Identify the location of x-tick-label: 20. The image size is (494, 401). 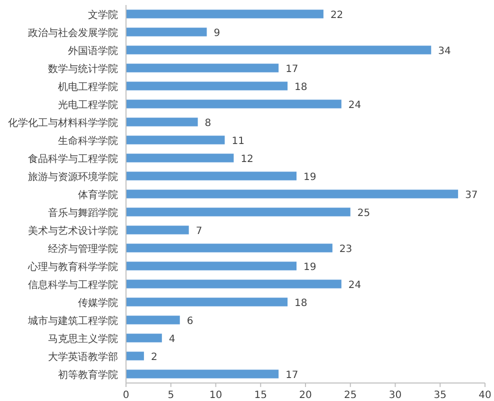
(305, 395).